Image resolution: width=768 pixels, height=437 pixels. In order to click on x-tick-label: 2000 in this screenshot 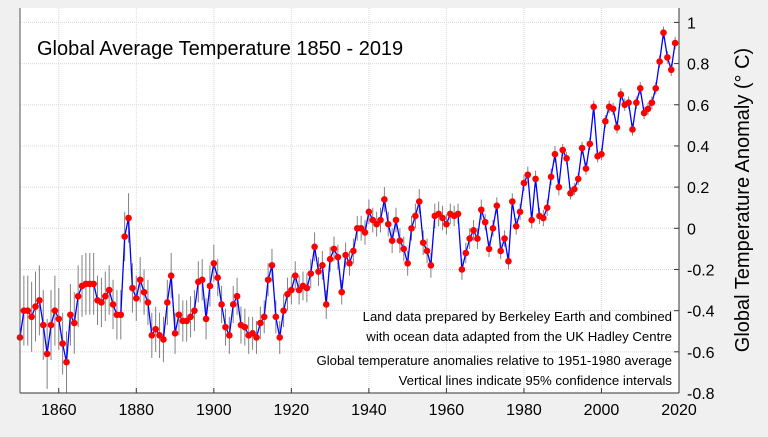, I will do `click(602, 410)`.